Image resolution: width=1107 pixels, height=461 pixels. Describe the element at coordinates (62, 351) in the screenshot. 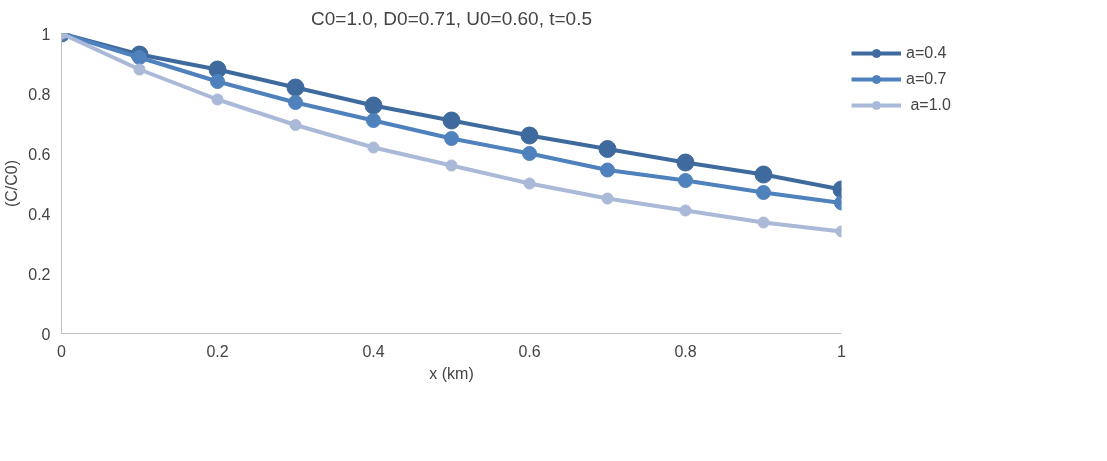

I see `x-tick-label: 0` at that location.